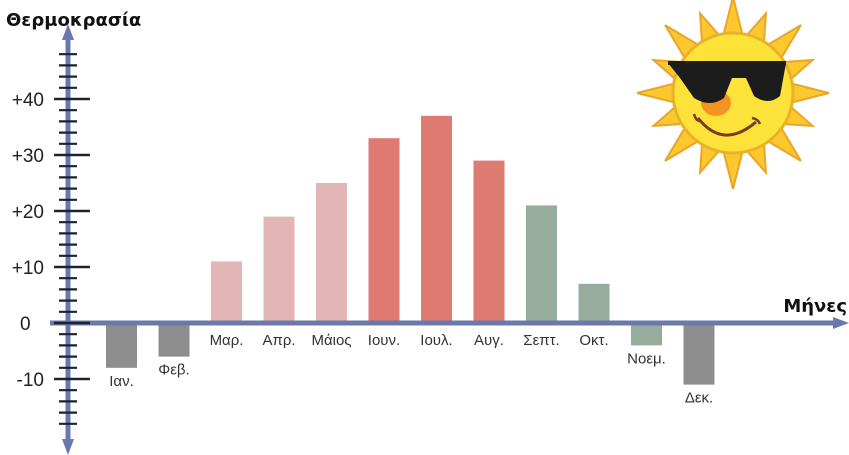 The width and height of the screenshot is (849, 455). I want to click on y-tick-label-1: +40, so click(28, 100).